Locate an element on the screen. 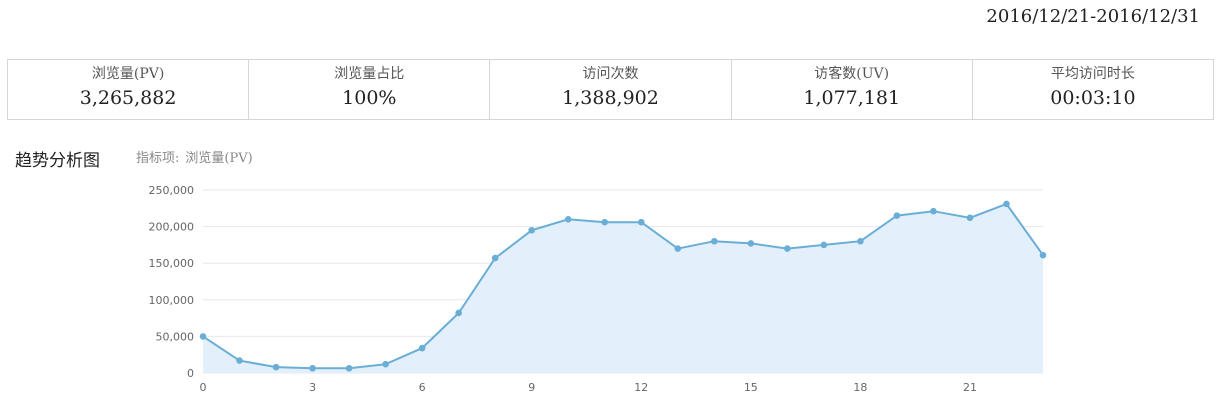 This screenshot has height=413, width=1222. stat-label: 访客数(UV) is located at coordinates (852, 74).